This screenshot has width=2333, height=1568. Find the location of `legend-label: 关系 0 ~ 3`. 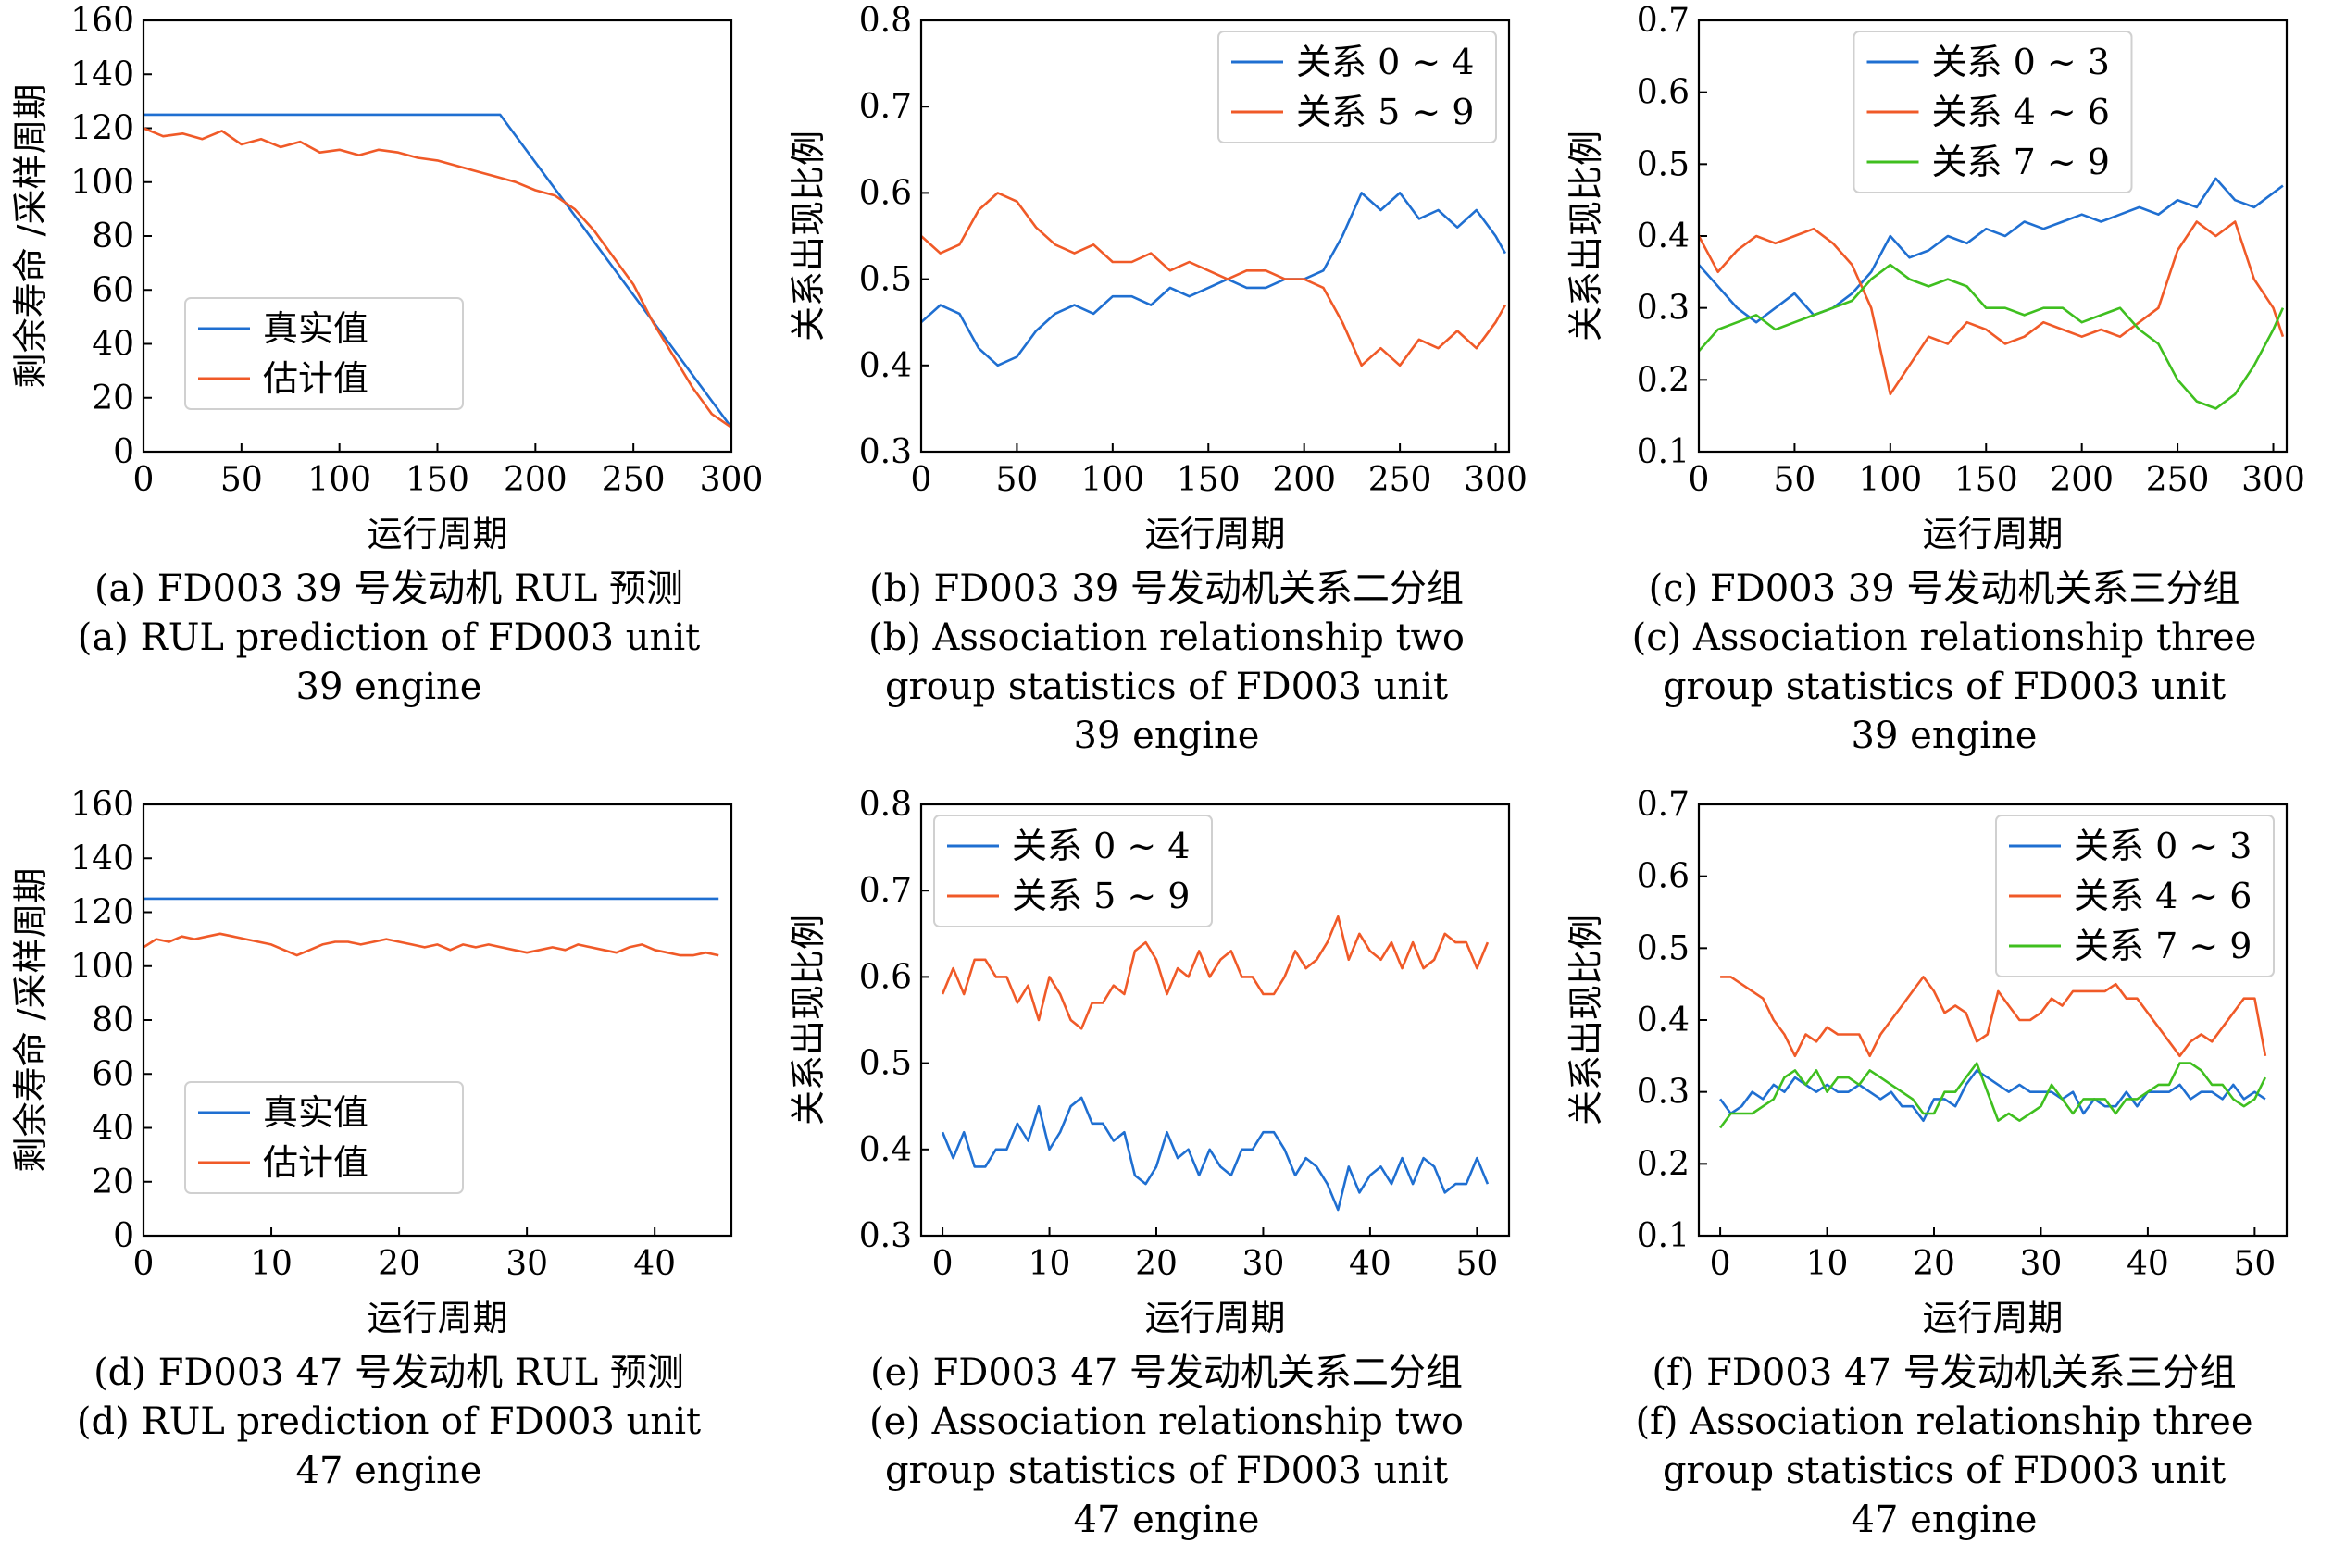

legend-label: 关系 0 ~ 3 is located at coordinates (2021, 62).